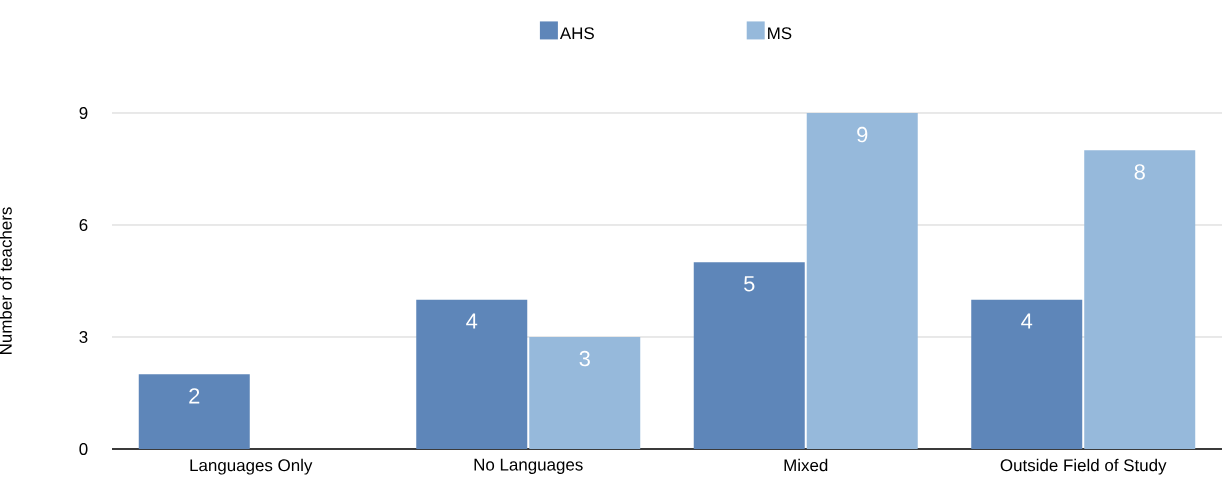  What do you see at coordinates (83, 448) in the screenshot?
I see `y-tick-label: 0` at bounding box center [83, 448].